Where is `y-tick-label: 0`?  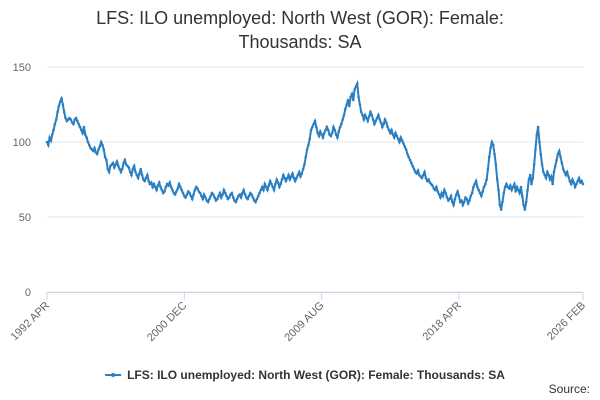
y-tick-label: 0 is located at coordinates (28, 293).